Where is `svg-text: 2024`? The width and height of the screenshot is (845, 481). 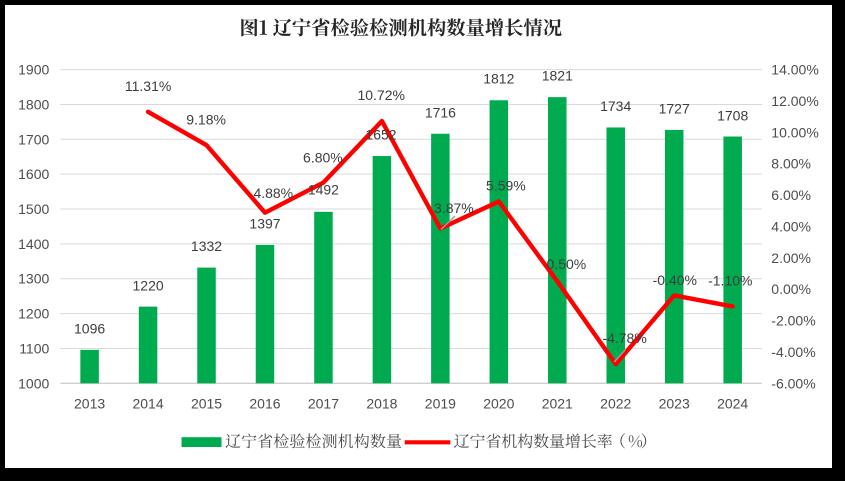 svg-text: 2024 is located at coordinates (732, 404).